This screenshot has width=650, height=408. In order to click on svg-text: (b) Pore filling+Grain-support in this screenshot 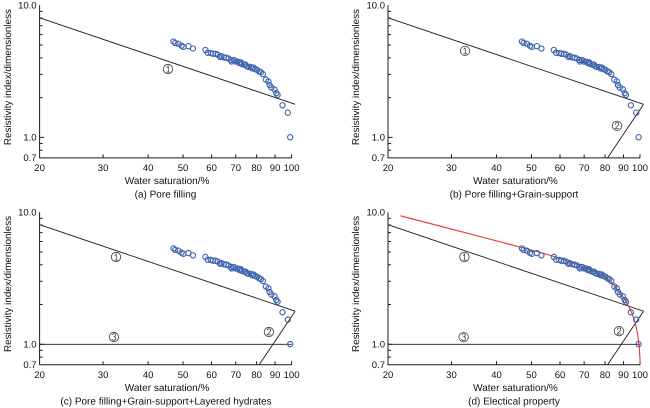, I will do `click(514, 194)`.